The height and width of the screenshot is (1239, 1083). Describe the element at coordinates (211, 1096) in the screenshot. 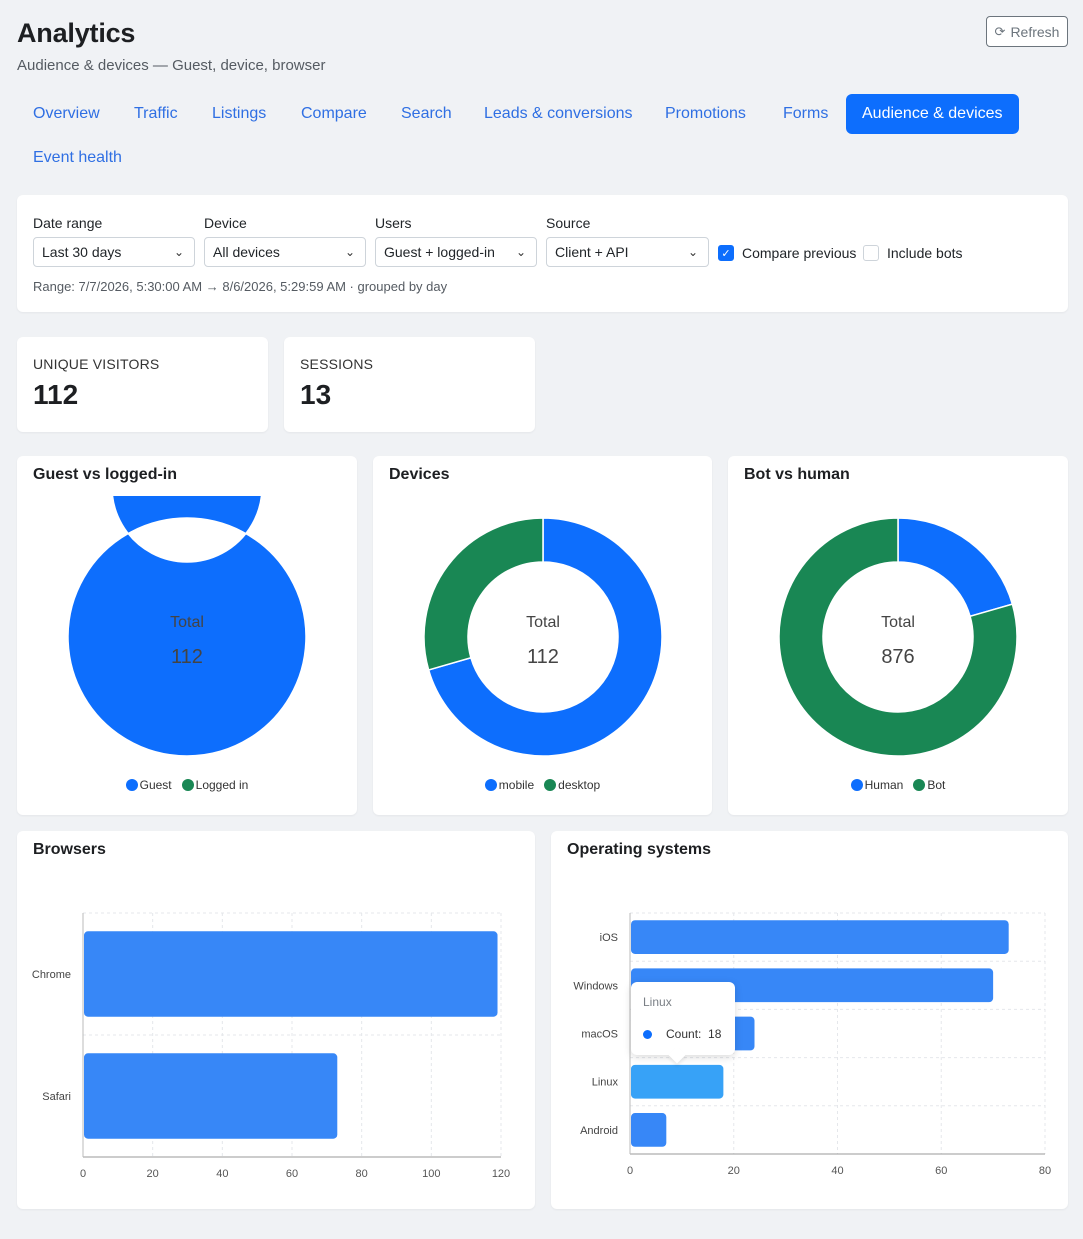

I see `bar-safari` at that location.